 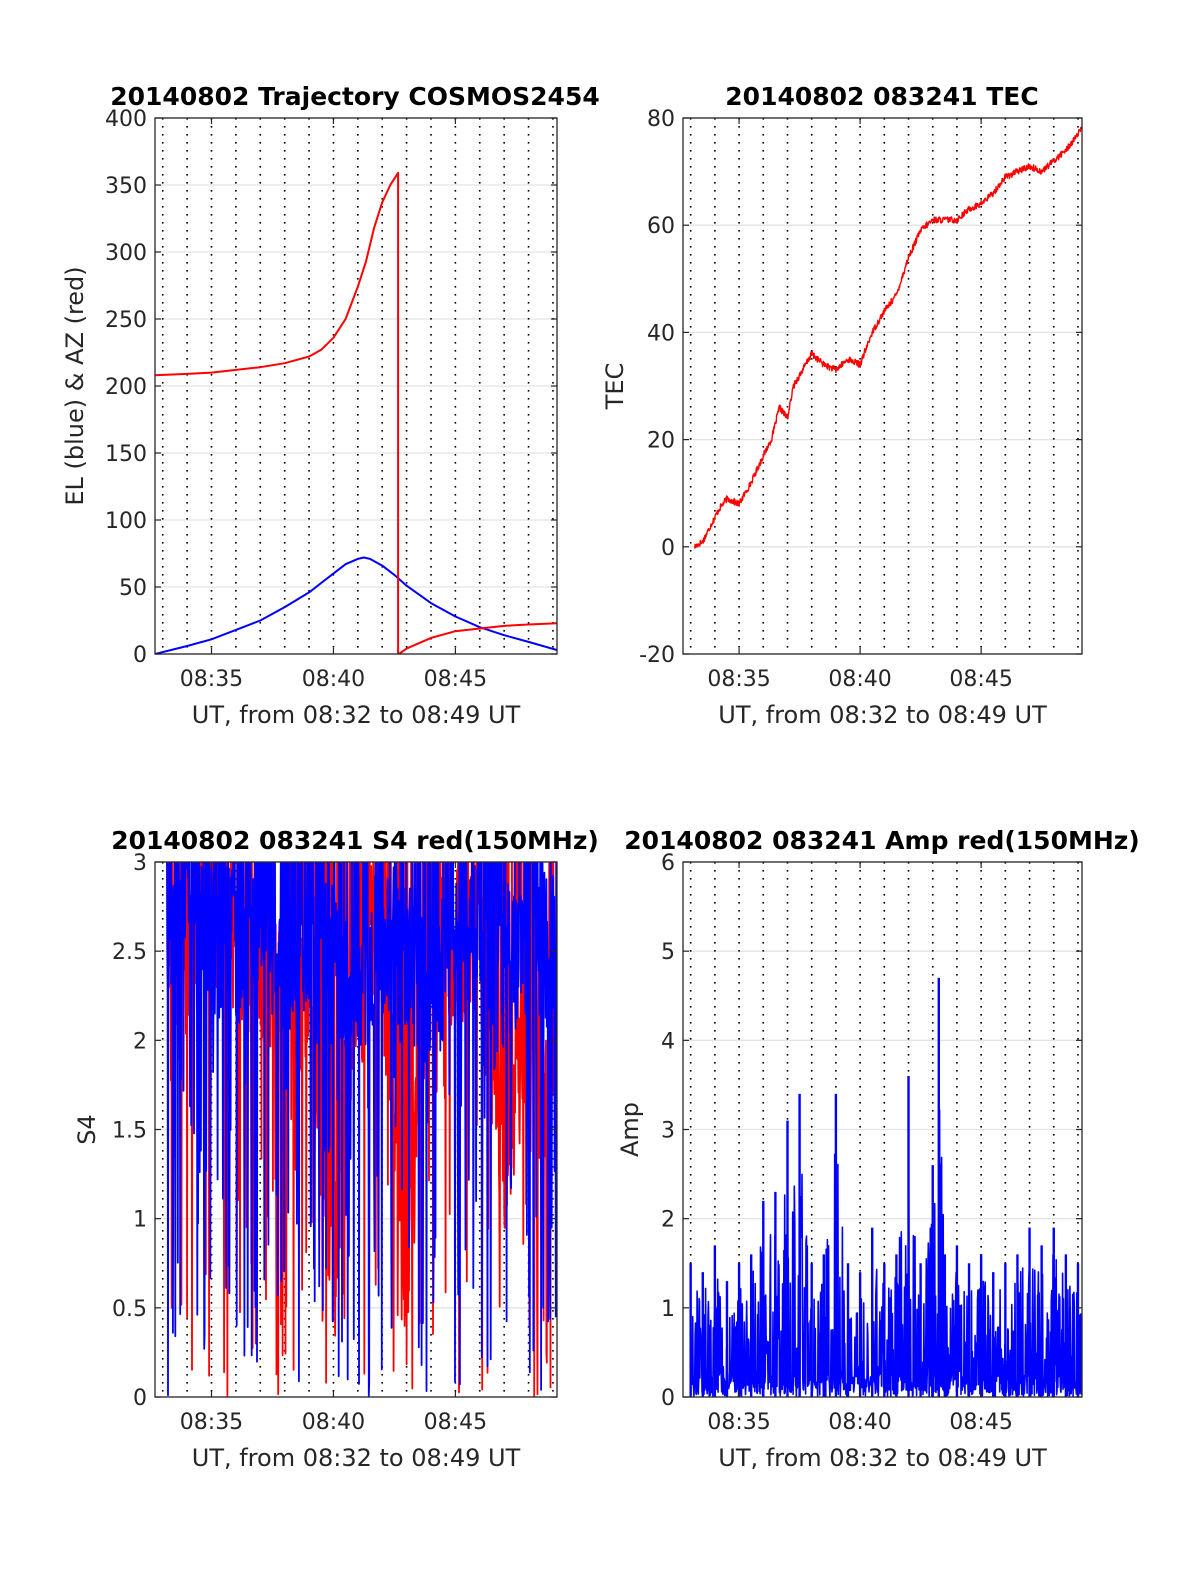 I want to click on y-tick-label: 350, so click(x=126, y=186).